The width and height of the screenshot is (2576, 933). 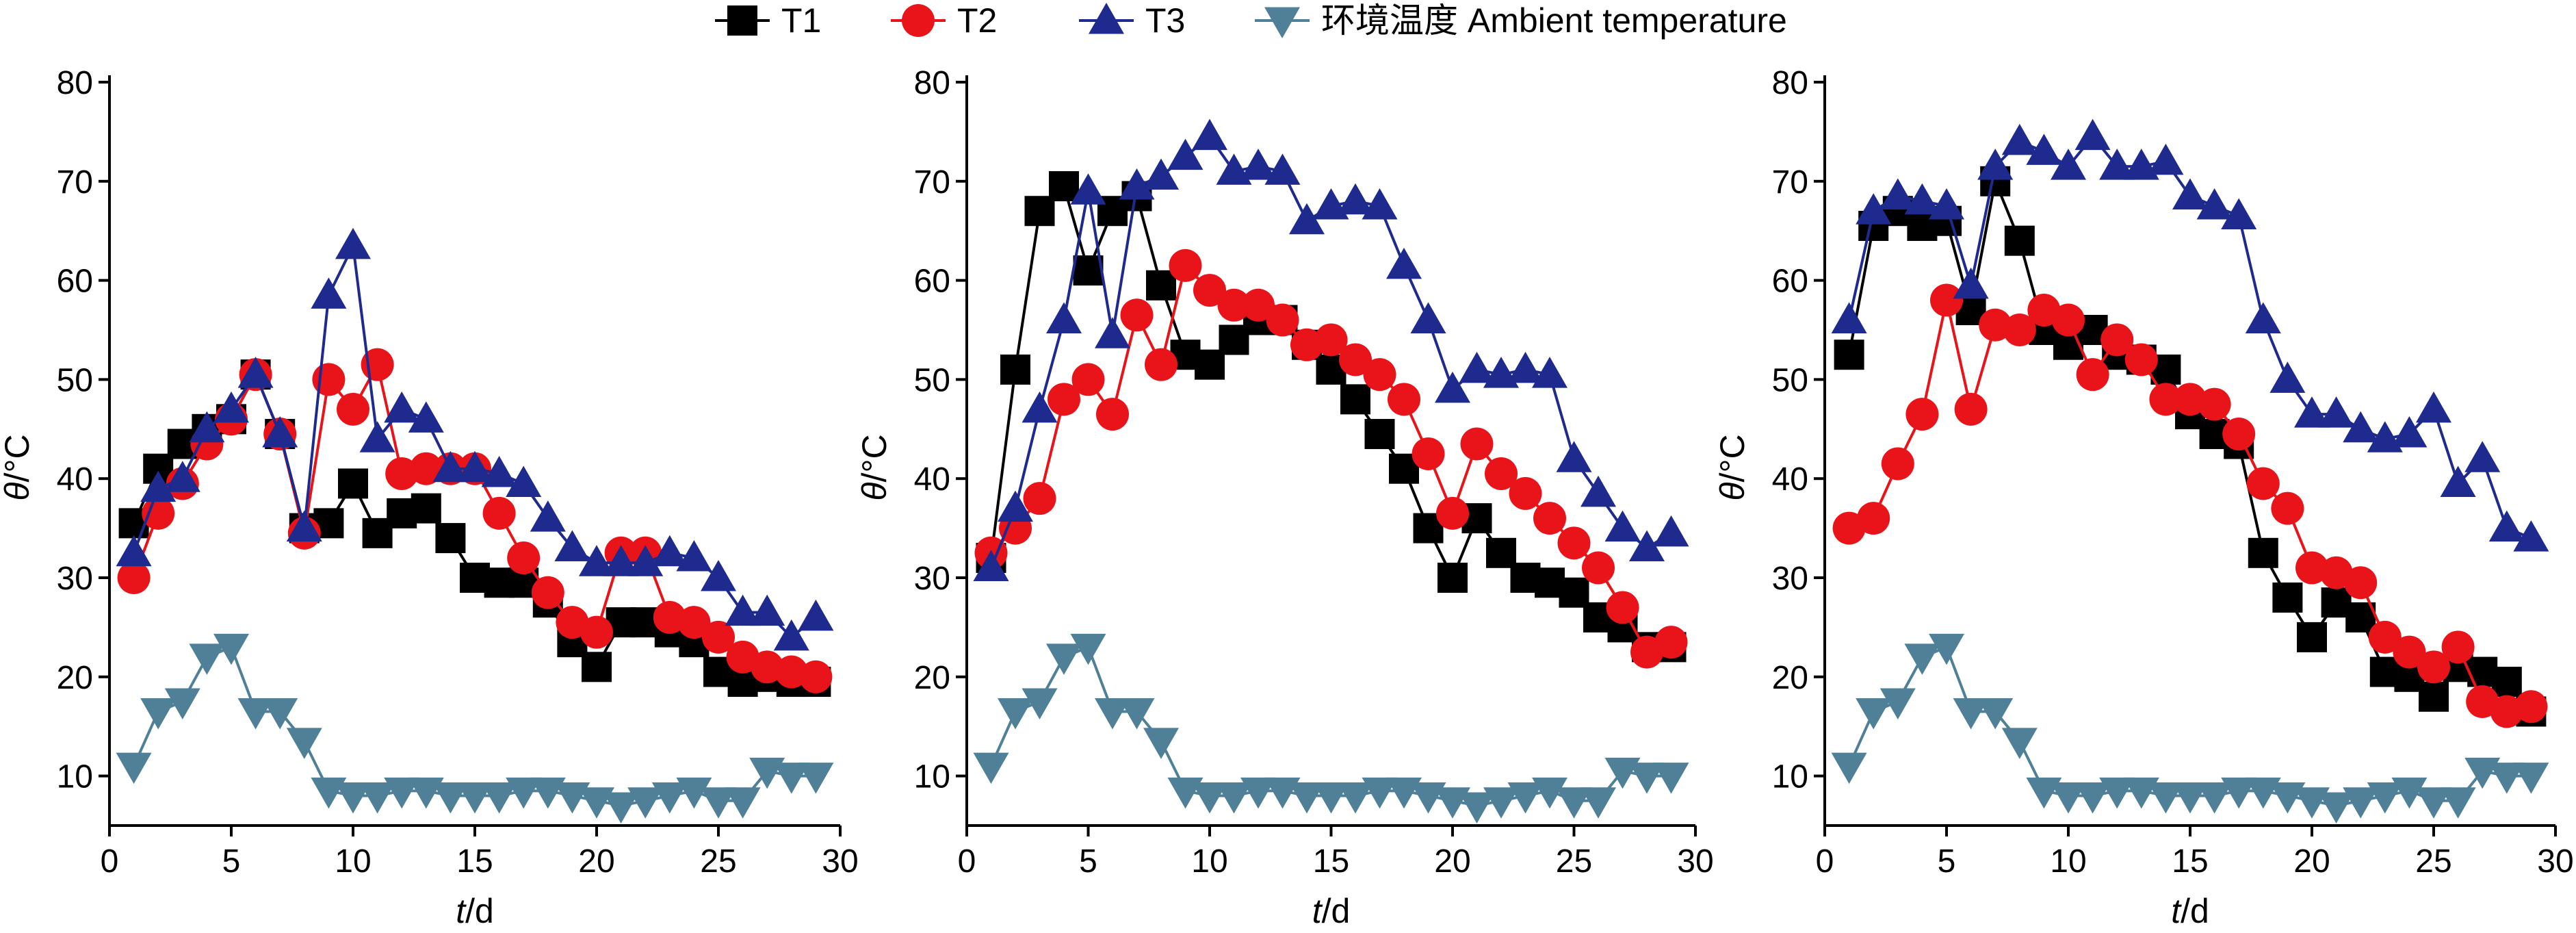 What do you see at coordinates (801, 20) in the screenshot?
I see `legend-label: T1` at bounding box center [801, 20].